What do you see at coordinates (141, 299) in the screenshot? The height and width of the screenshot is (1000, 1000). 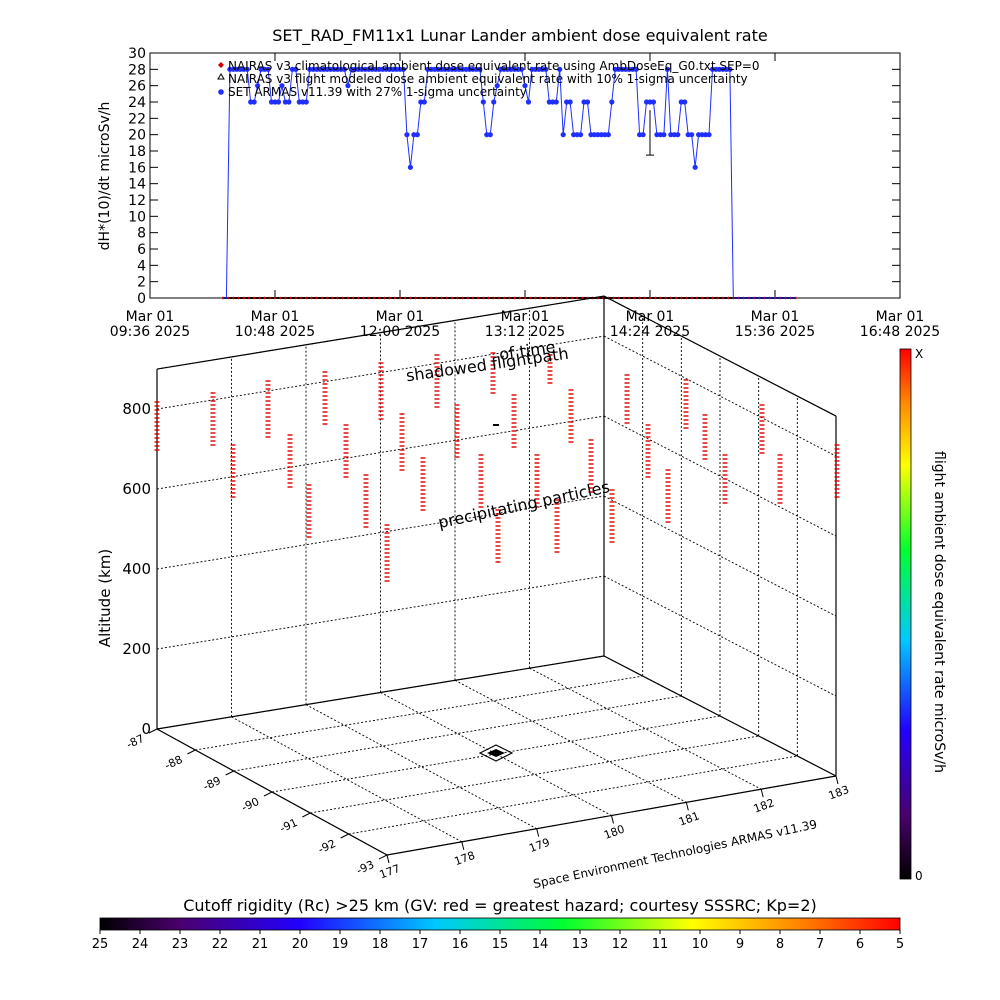 I see `y-tick-label: 0` at bounding box center [141, 299].